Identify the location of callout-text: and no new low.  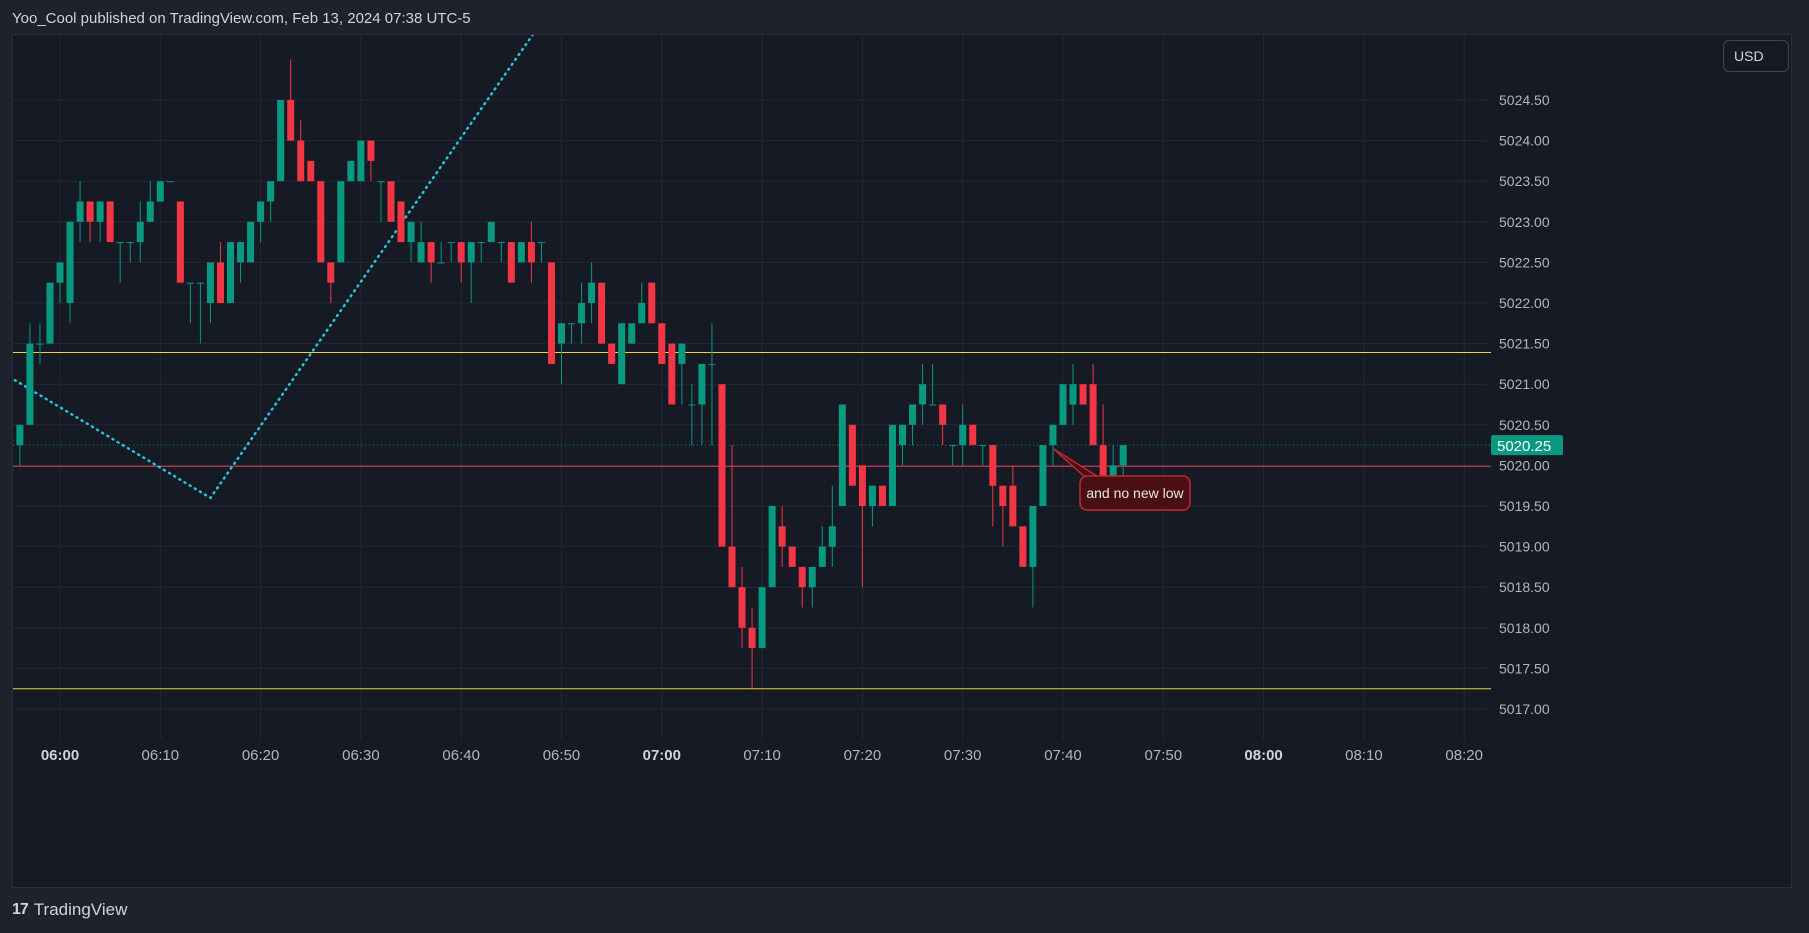
(1135, 493).